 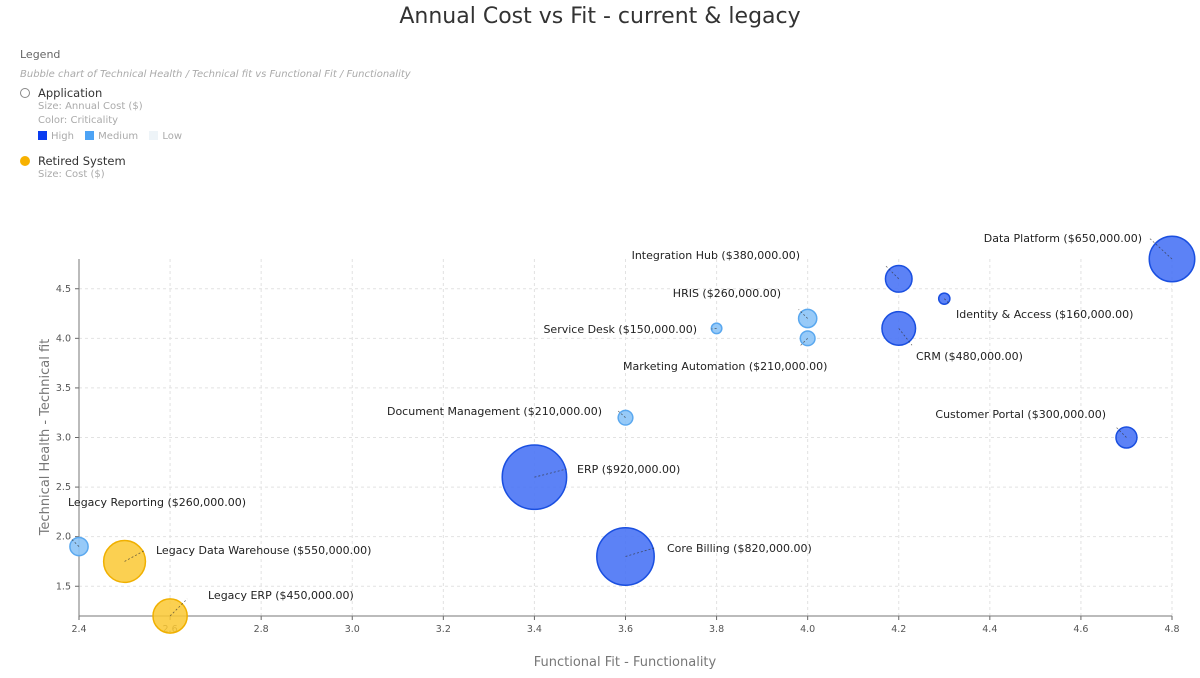 I want to click on bubble-label: Customer Portal ($300,000.00), so click(x=1020, y=414).